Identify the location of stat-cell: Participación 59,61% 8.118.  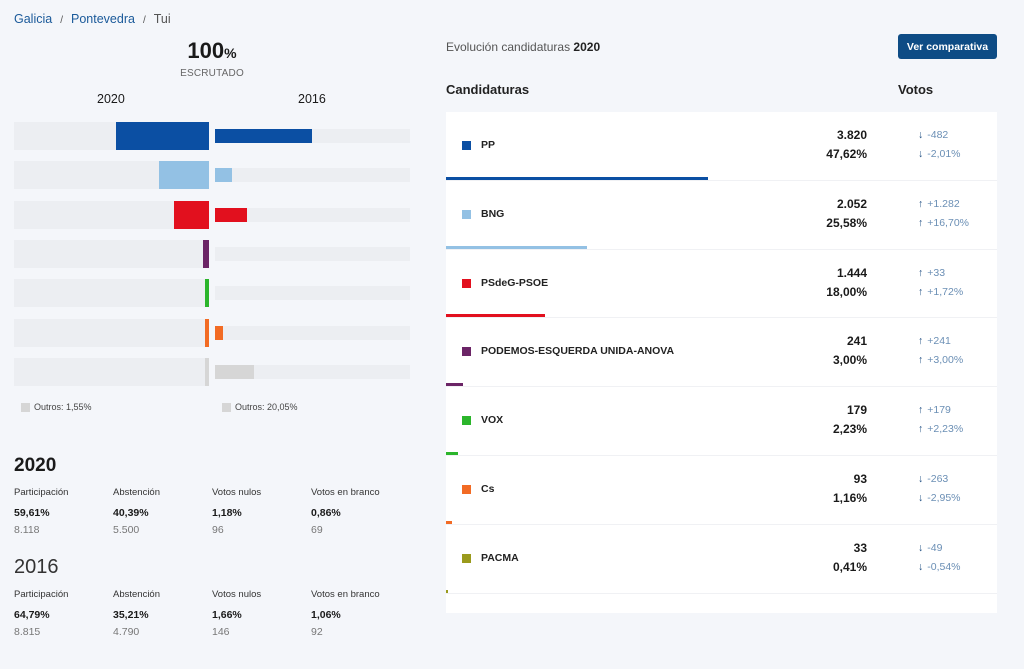
(63, 511).